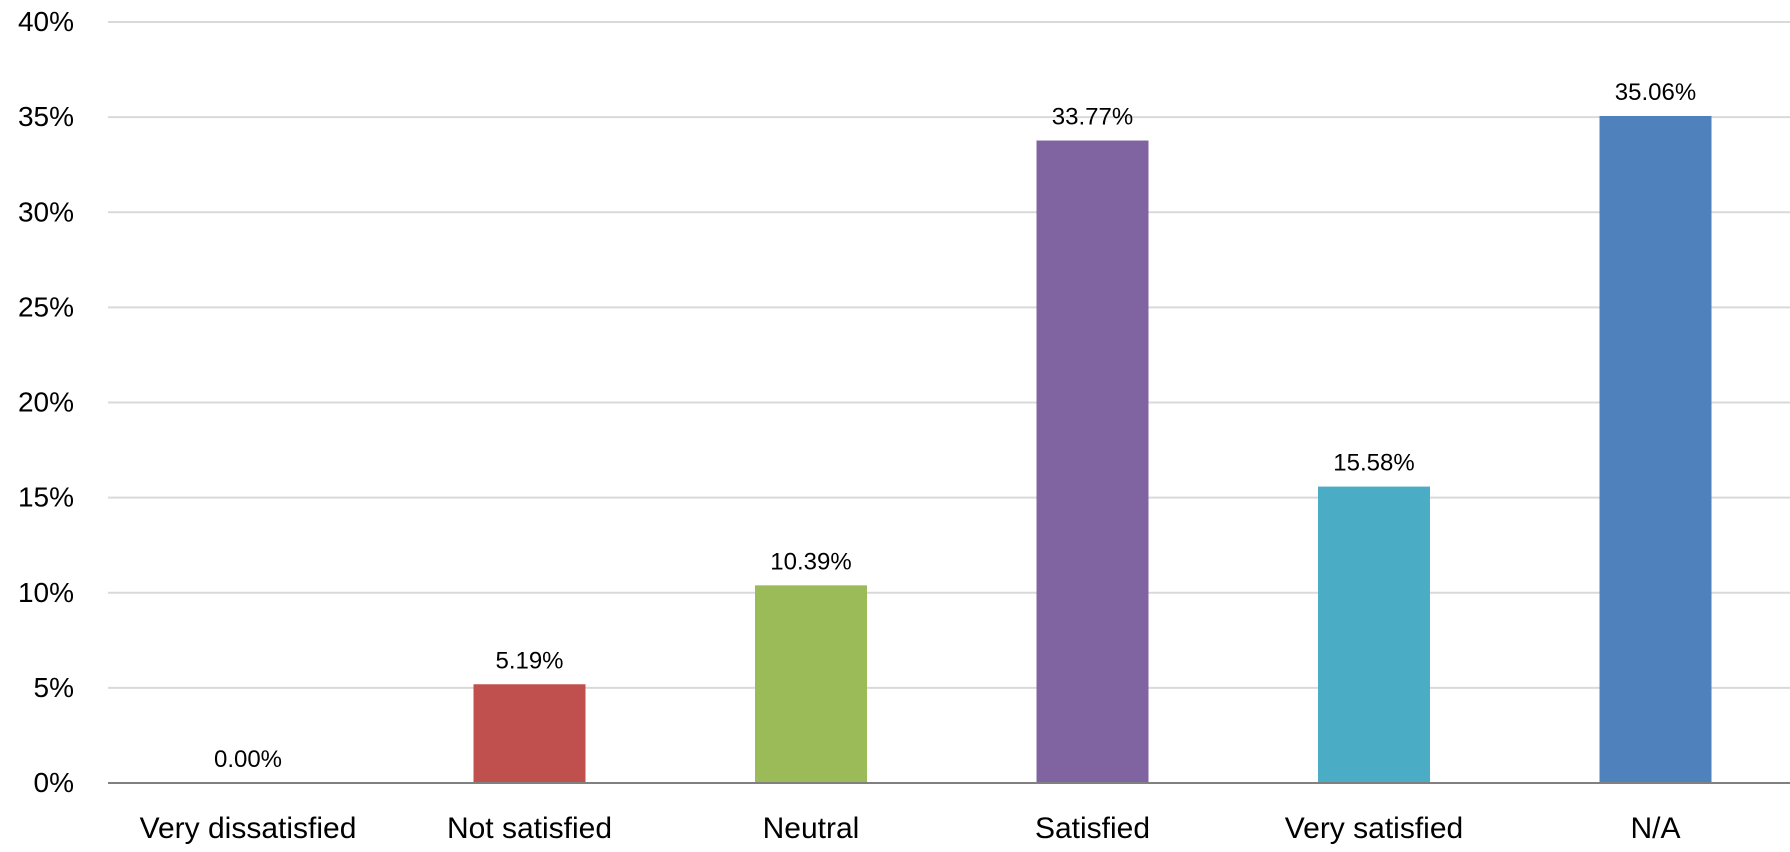  Describe the element at coordinates (248, 828) in the screenshot. I see `x-tick-label: Very dissatisfied` at that location.